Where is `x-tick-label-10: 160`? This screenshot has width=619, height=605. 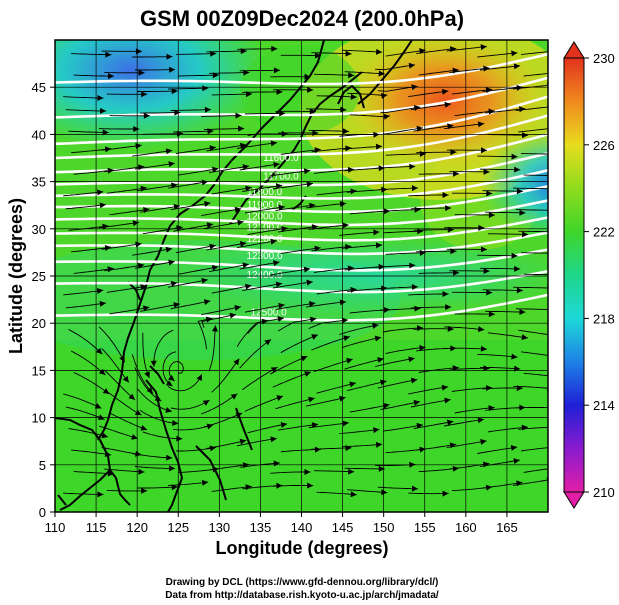
x-tick-label-10: 160 is located at coordinates (466, 527).